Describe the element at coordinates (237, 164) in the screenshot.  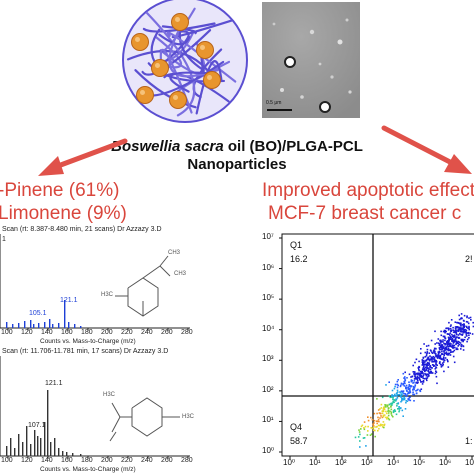
I see `nanoparticle-caption-line2: Nanoparticles` at that location.